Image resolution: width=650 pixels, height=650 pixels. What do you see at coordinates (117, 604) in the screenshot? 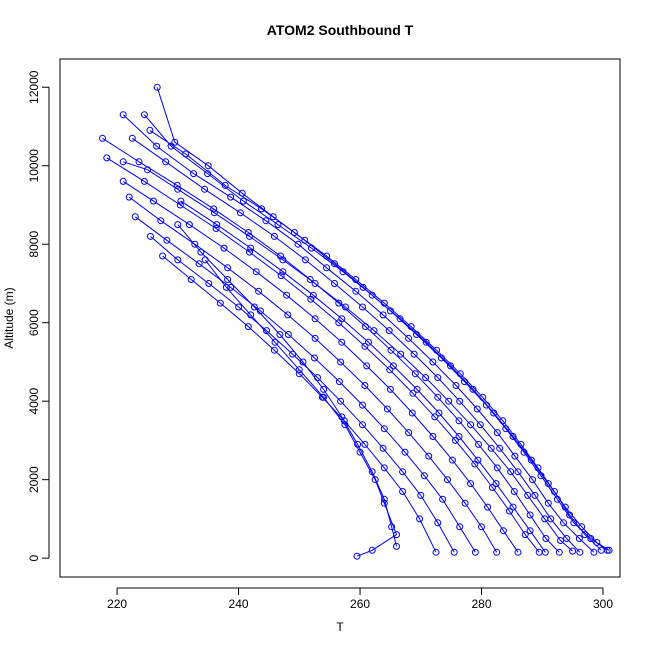
I see `x-tick-label: 220` at bounding box center [117, 604].